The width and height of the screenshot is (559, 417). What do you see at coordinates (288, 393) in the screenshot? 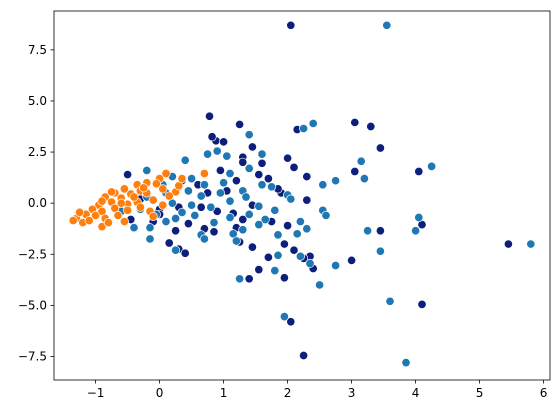
I see `x-tick-label: 2` at bounding box center [288, 393].